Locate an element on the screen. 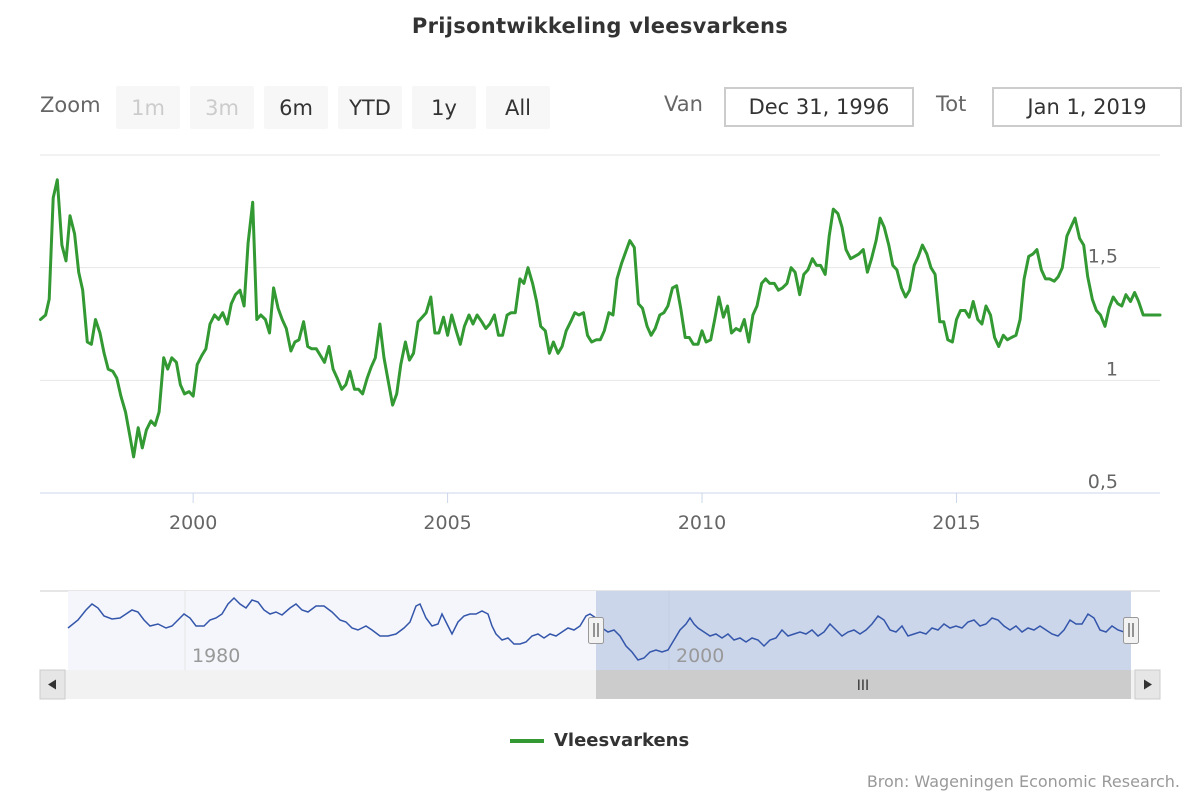 The image size is (1200, 800). legend-item: Vleesvarkens is located at coordinates (599, 740).